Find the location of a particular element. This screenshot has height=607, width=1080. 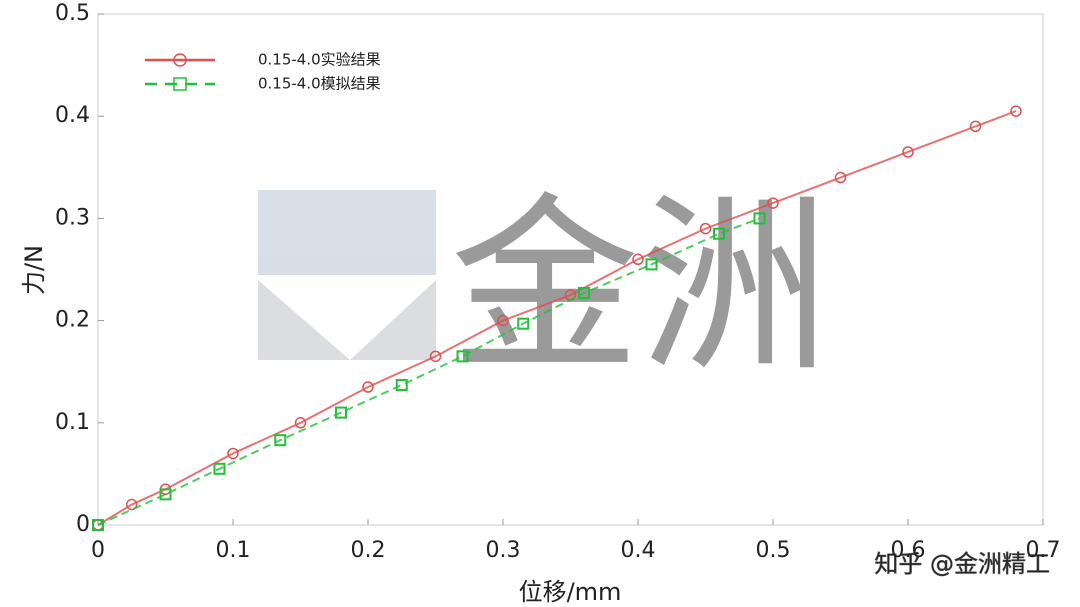

x-axis-label: 位移/mm is located at coordinates (570, 592).